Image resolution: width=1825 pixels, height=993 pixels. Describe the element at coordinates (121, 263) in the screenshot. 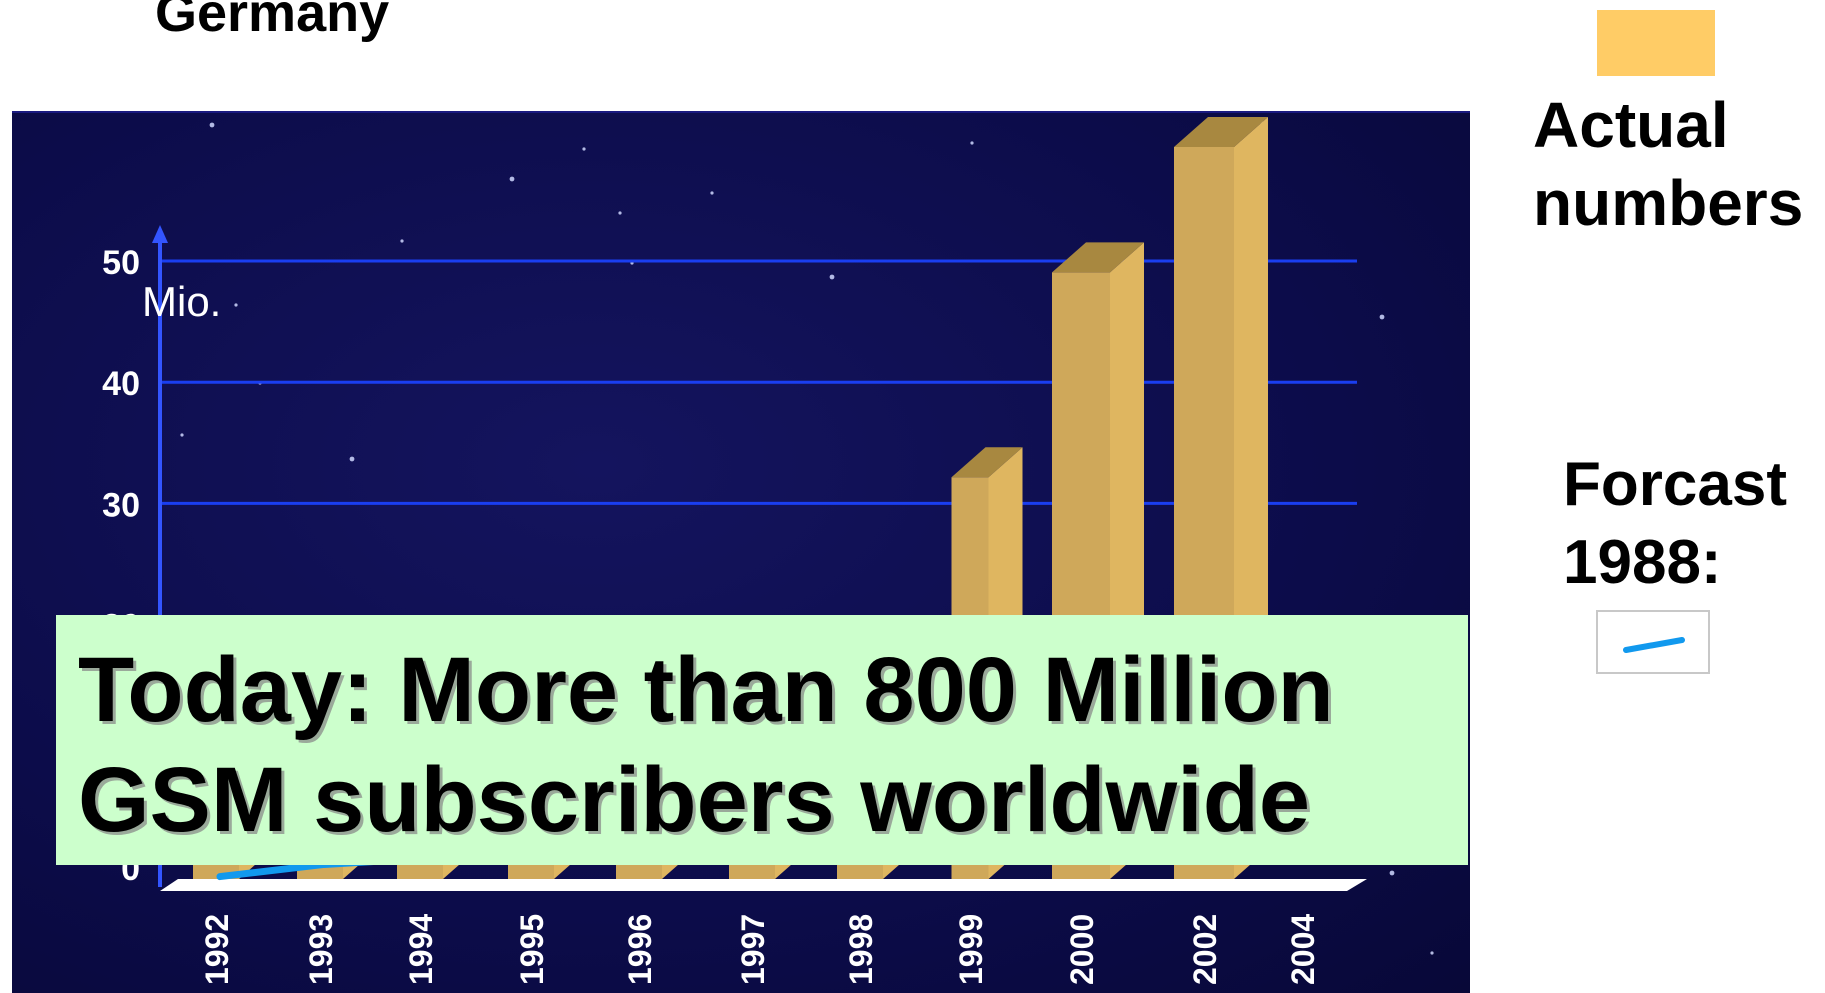

I see `y-tick-label: 50` at that location.